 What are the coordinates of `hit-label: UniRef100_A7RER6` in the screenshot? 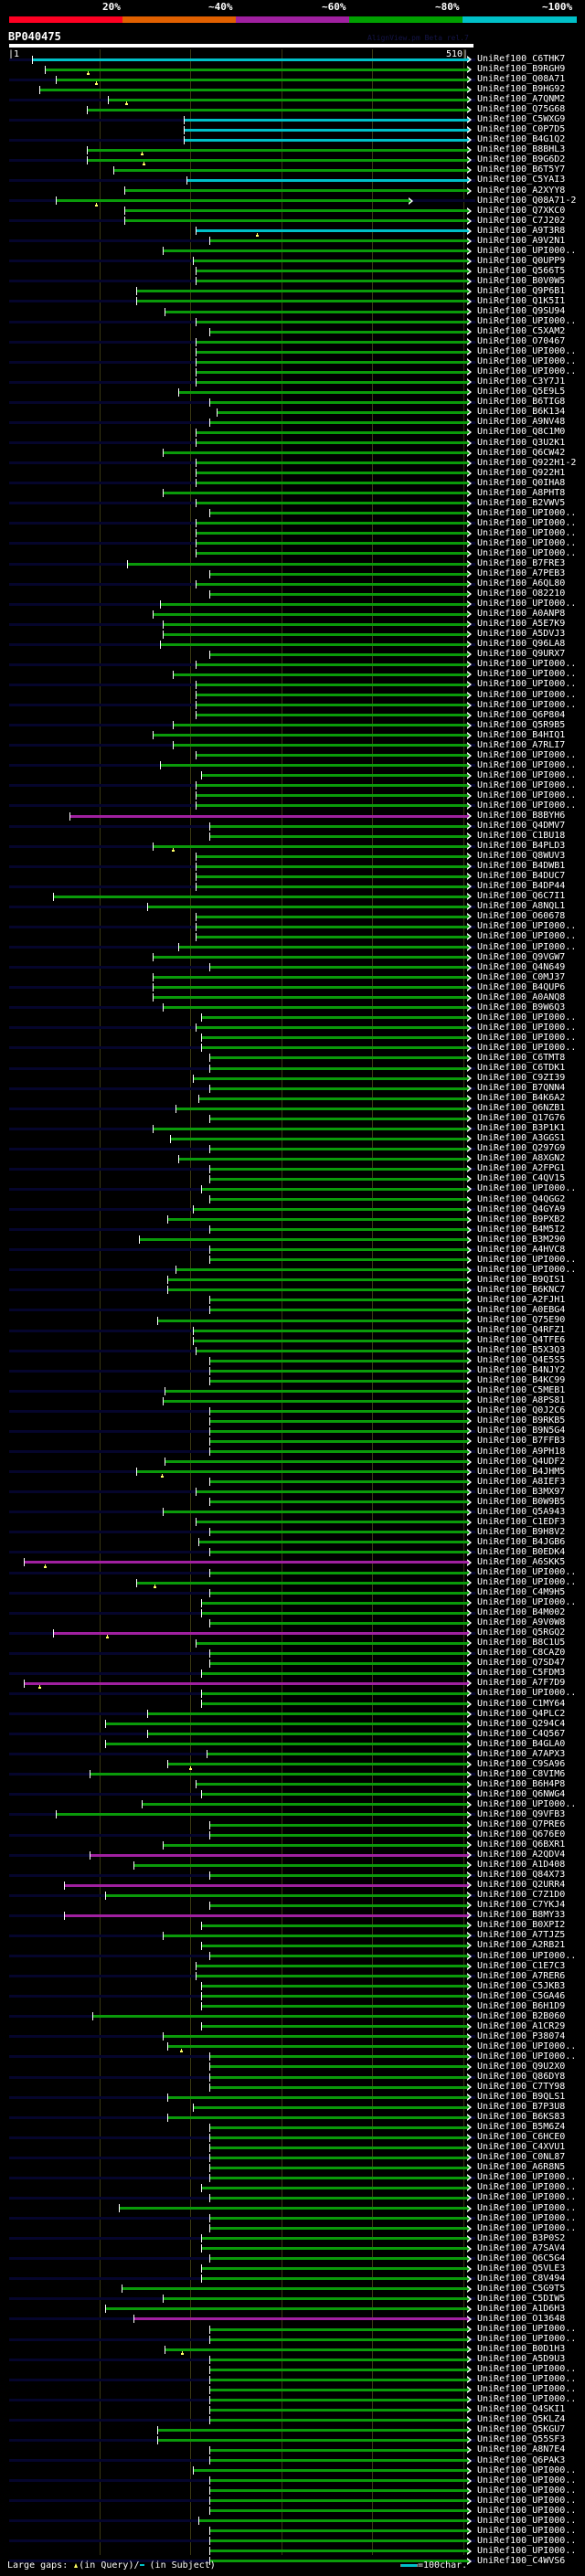 It's located at (521, 1975).